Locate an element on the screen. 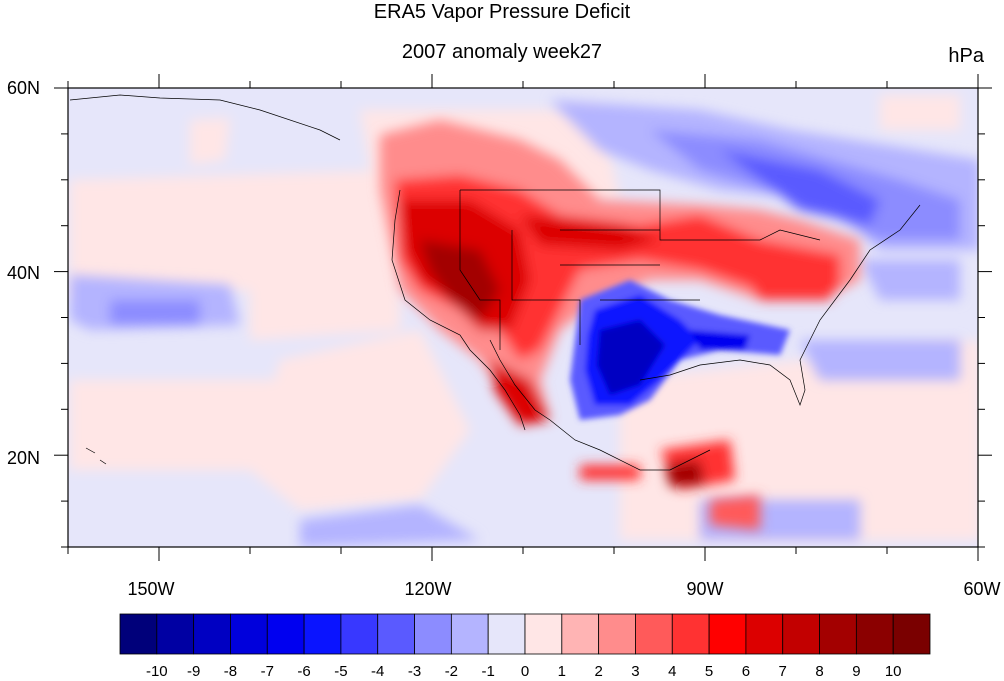 The image size is (1004, 681). y-axis-labels: 60N 40N 20N is located at coordinates (23, 273).